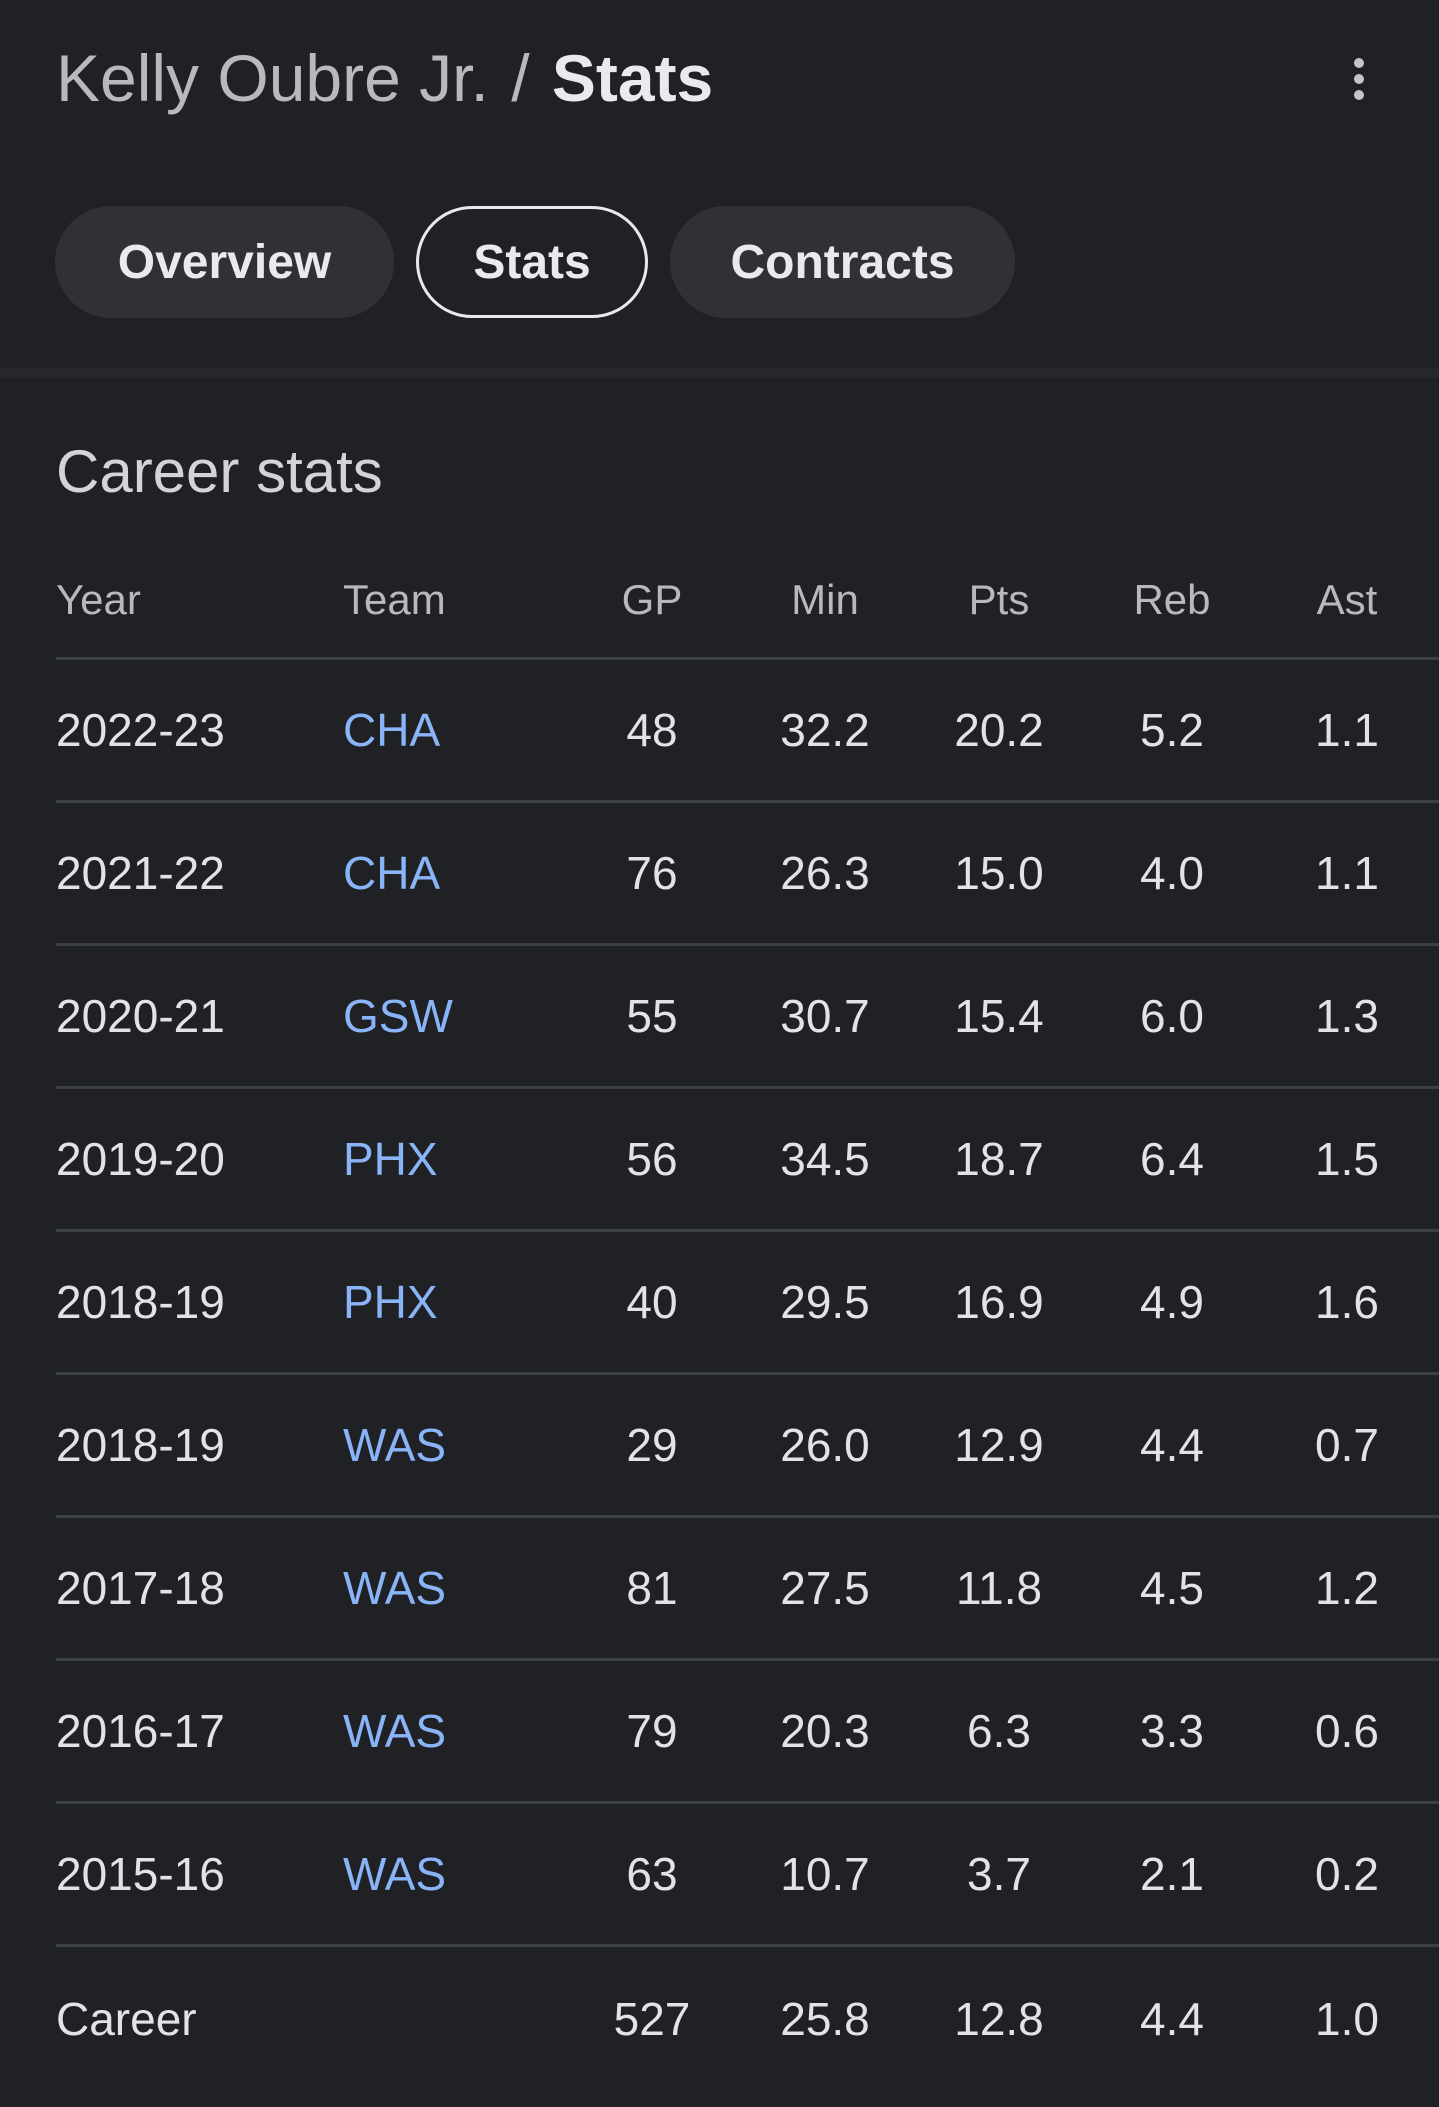 The image size is (1439, 2107). What do you see at coordinates (825, 1445) in the screenshot?
I see `cell-min: 26.0` at bounding box center [825, 1445].